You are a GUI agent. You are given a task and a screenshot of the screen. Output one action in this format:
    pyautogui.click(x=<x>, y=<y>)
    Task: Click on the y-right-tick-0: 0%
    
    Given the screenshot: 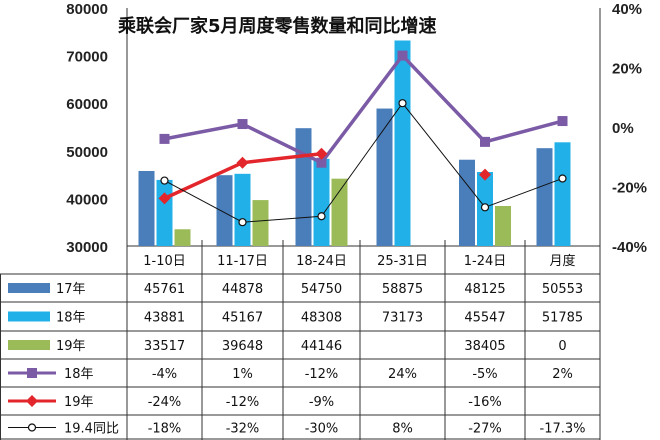 What is the action you would take?
    pyautogui.click(x=623, y=128)
    